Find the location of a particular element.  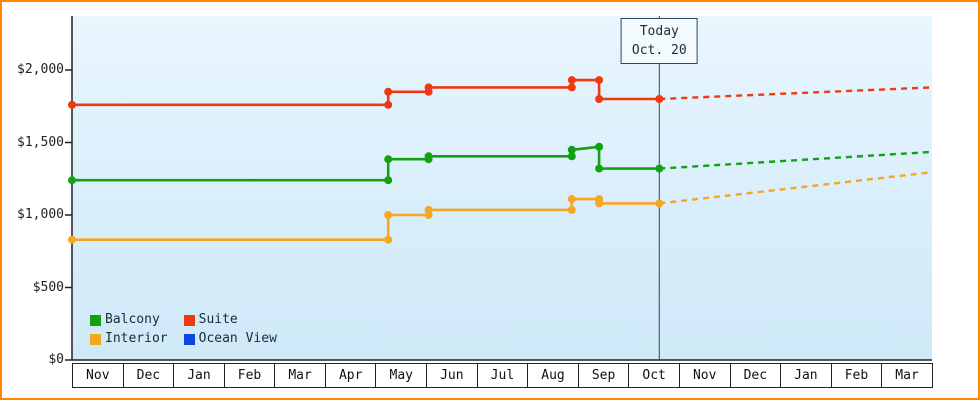

legend-item-balcony: Balcony is located at coordinates (129, 320).